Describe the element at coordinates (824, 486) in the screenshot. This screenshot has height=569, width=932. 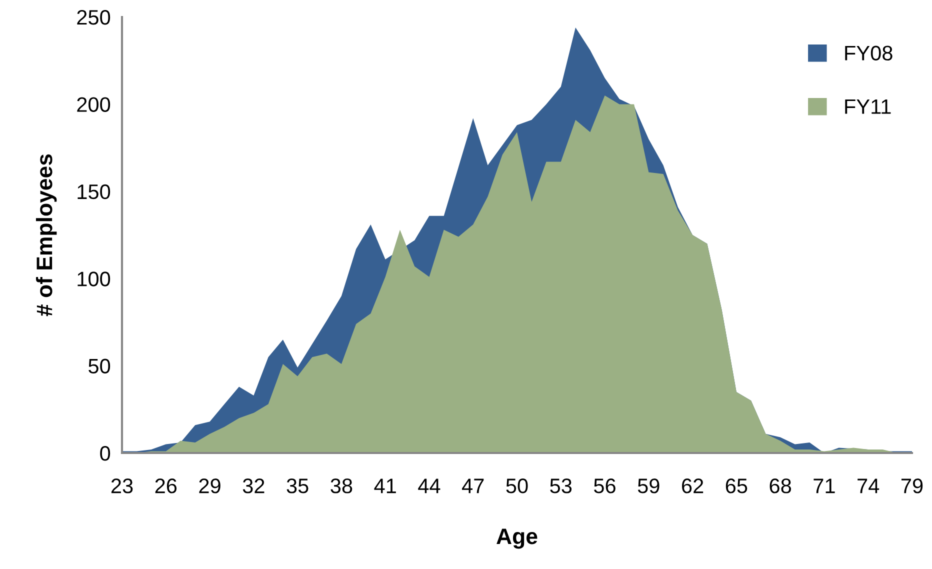
I see `x-tick-label: 71` at that location.